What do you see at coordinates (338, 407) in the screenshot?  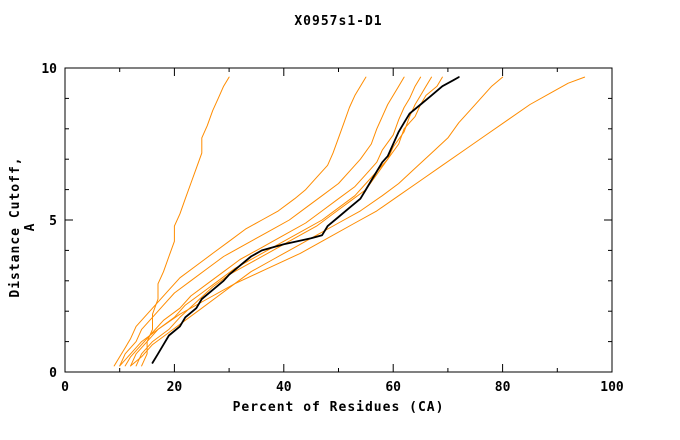 I see `x-axis-label: Percent of Residues (CA)` at bounding box center [338, 407].